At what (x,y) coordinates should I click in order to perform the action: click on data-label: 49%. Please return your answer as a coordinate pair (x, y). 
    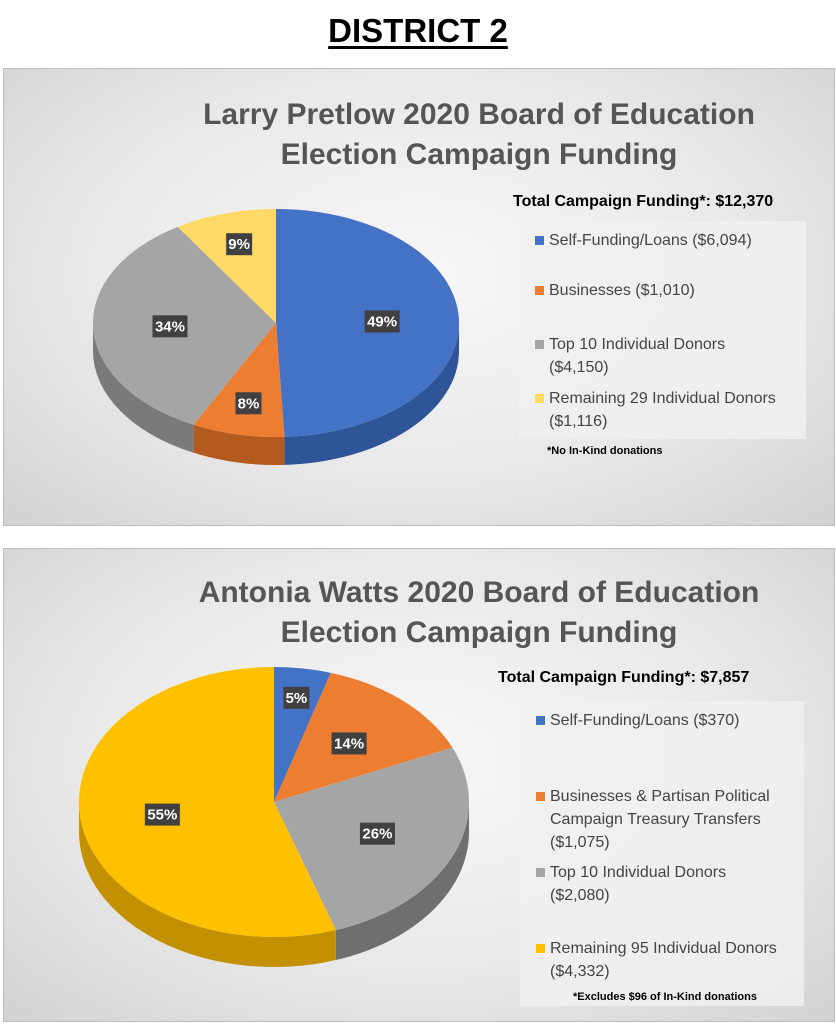
    Looking at the image, I should click on (382, 321).